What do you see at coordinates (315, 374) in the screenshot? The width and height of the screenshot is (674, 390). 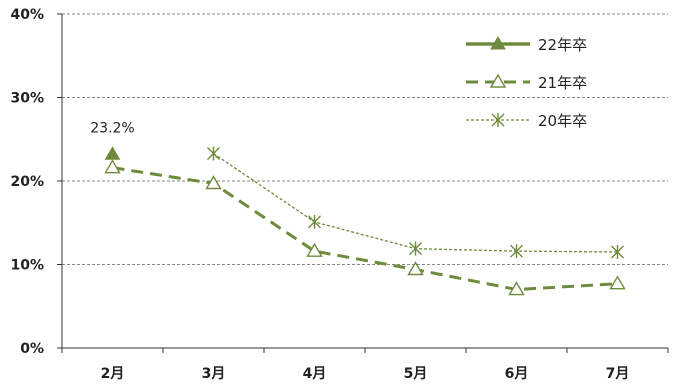 I see `x-tick-label: 4月` at bounding box center [315, 374].